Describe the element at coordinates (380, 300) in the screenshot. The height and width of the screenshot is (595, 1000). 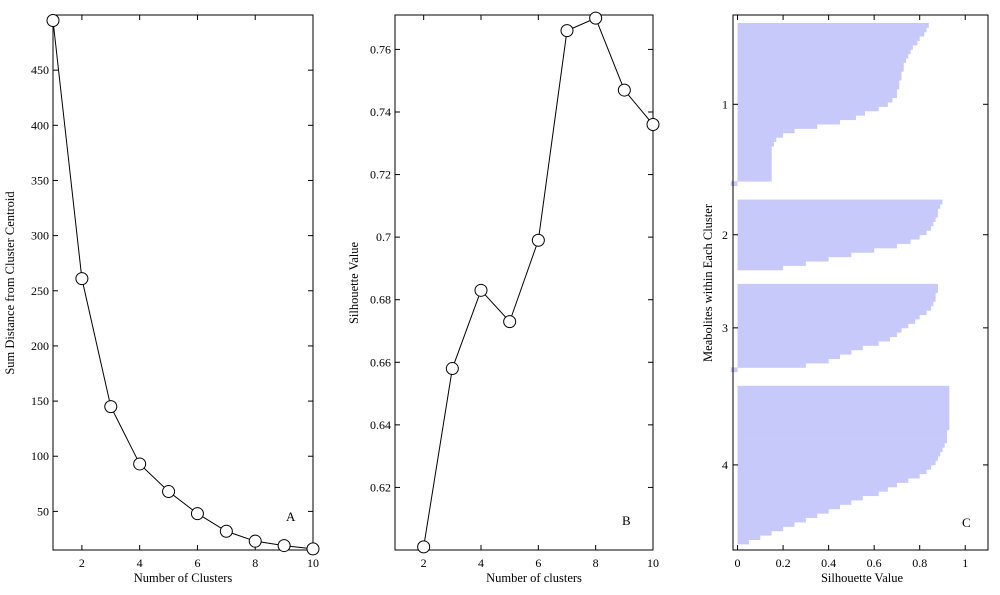
I see `panel-b-y-tick-label: 0.68` at that location.